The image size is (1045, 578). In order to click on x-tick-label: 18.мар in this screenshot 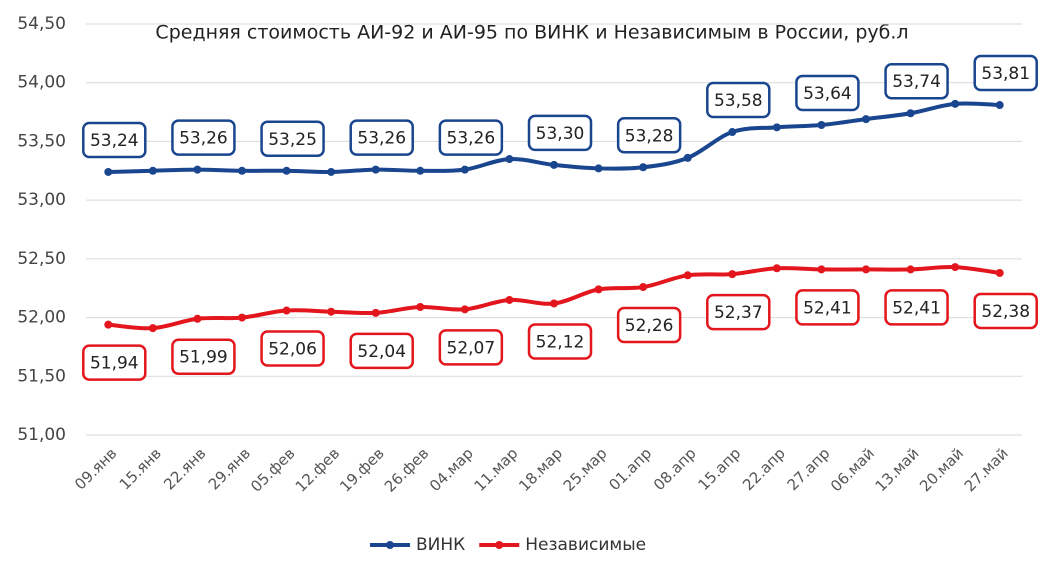, I will do `click(540, 469)`.